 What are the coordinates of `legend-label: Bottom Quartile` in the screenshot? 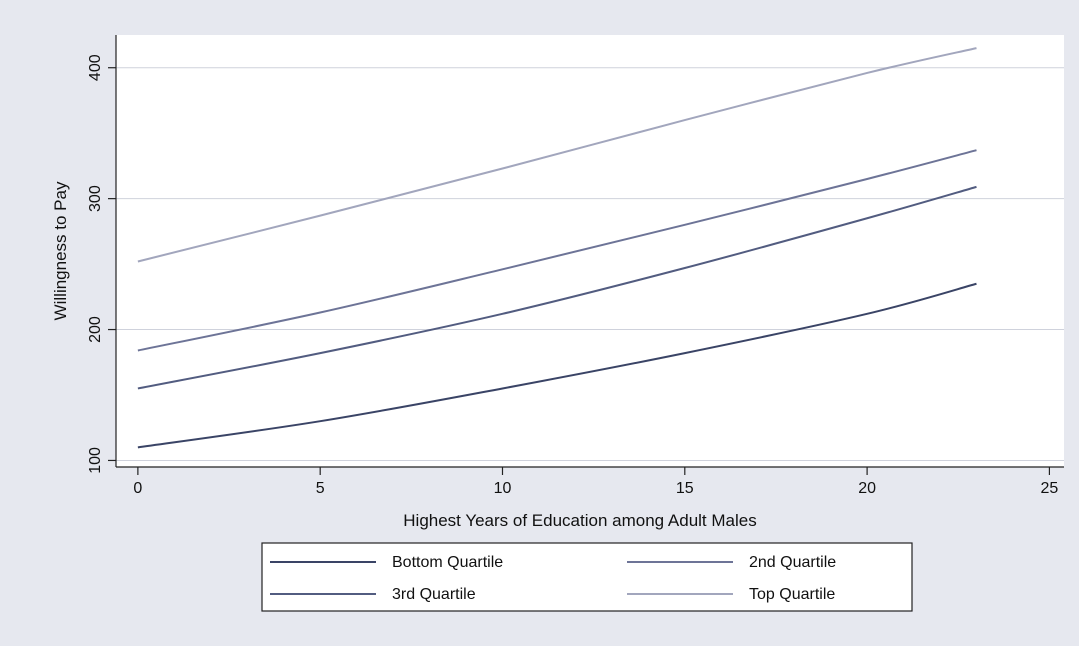 It's located at (447, 562).